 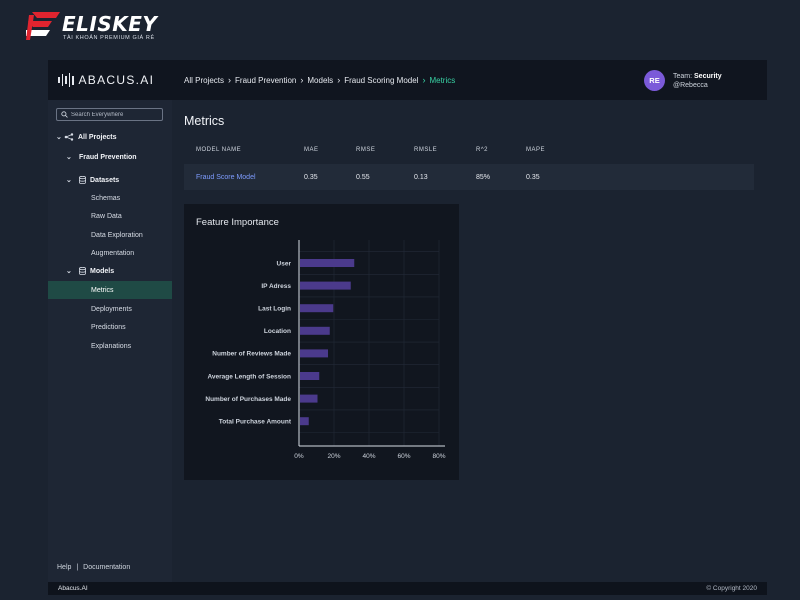 I want to click on x-tick-label: 20%, so click(x=333, y=456).